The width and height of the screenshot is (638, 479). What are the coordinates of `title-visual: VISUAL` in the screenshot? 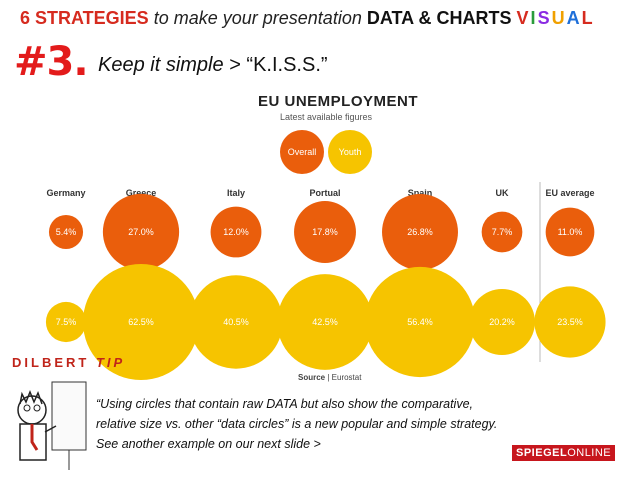 It's located at (556, 18).